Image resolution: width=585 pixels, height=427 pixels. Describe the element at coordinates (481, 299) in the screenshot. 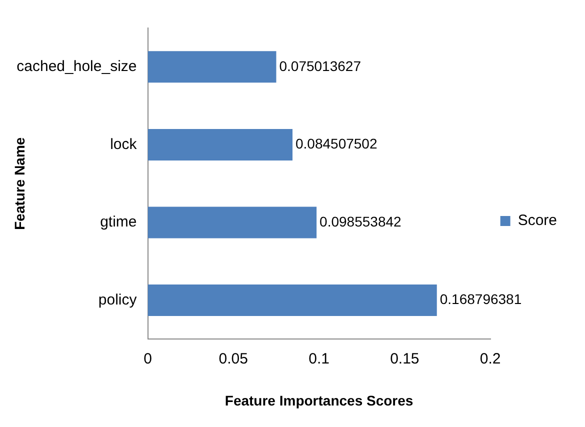

I see `data-label: 0.168796381` at that location.